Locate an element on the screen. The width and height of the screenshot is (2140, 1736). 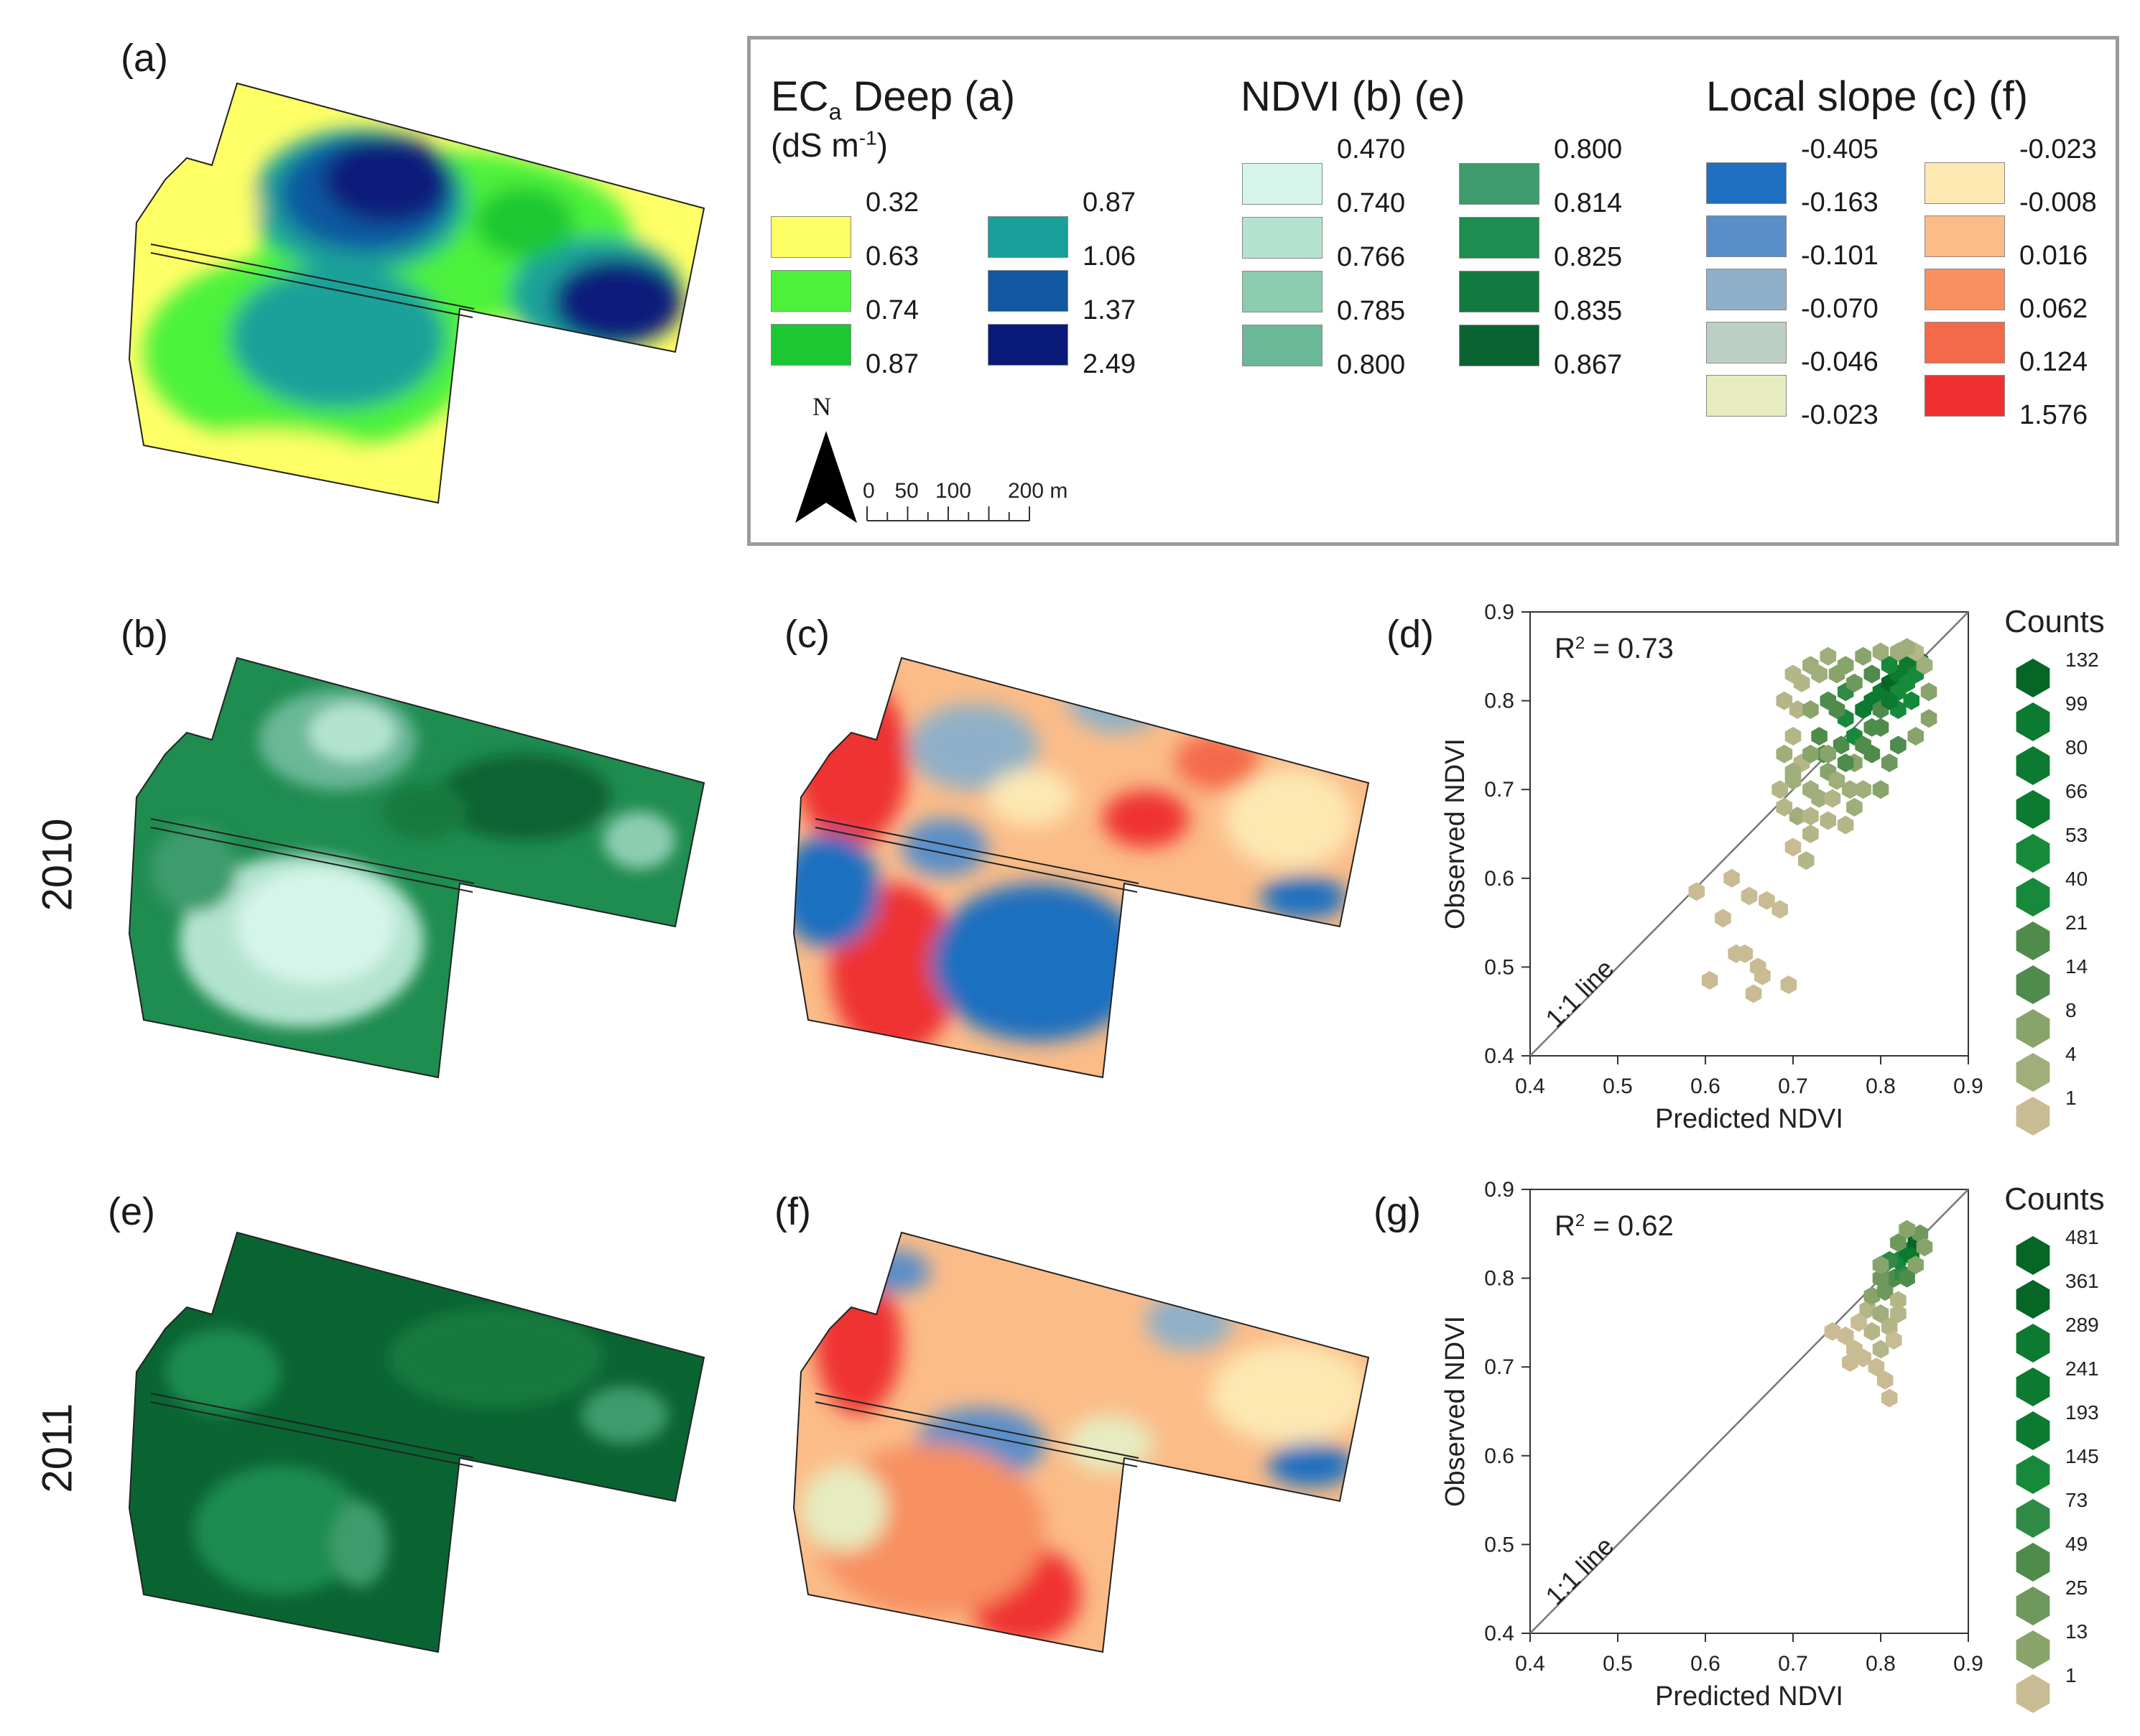
north-arrow-icon is located at coordinates (826, 477).